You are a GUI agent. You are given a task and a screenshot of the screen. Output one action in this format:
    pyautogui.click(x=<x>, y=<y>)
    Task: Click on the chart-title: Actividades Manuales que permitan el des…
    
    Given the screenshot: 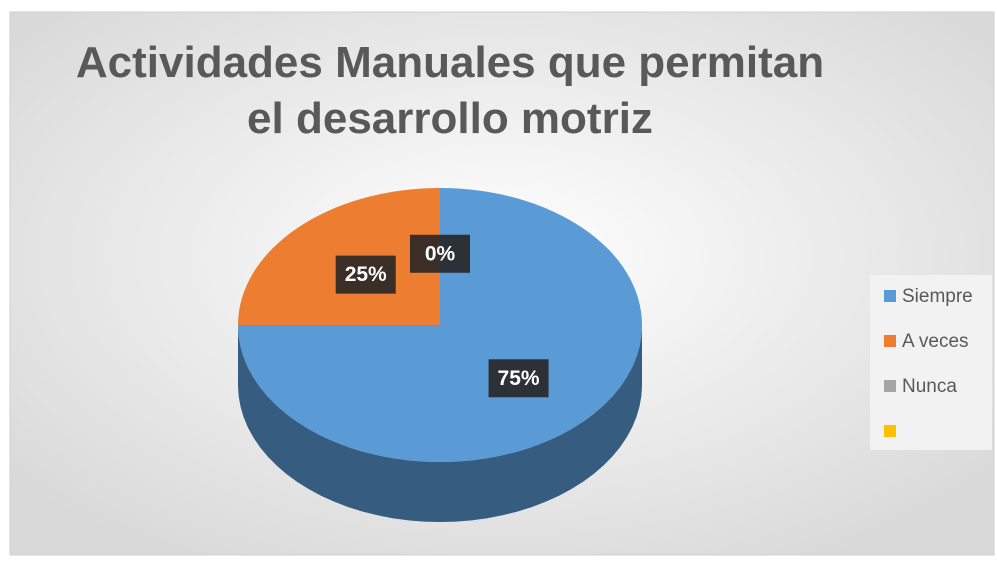 What is the action you would take?
    pyautogui.click(x=450, y=90)
    